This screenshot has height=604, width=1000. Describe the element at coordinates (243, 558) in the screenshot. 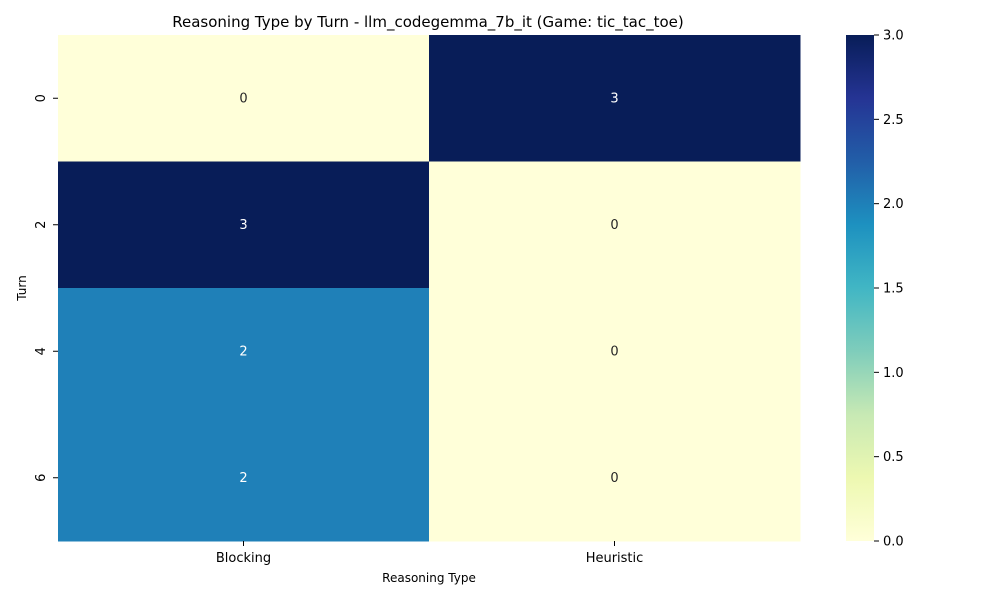

I see `x-tick-label: Blocking` at that location.